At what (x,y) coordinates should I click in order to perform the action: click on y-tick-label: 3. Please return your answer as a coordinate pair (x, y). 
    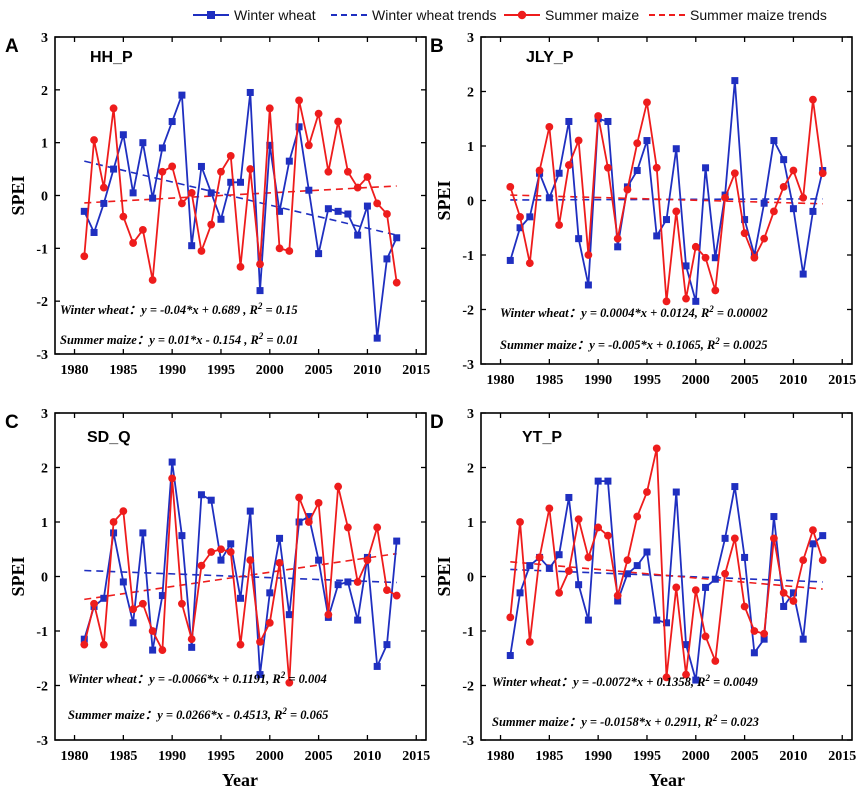
    Looking at the image, I should click on (44, 414).